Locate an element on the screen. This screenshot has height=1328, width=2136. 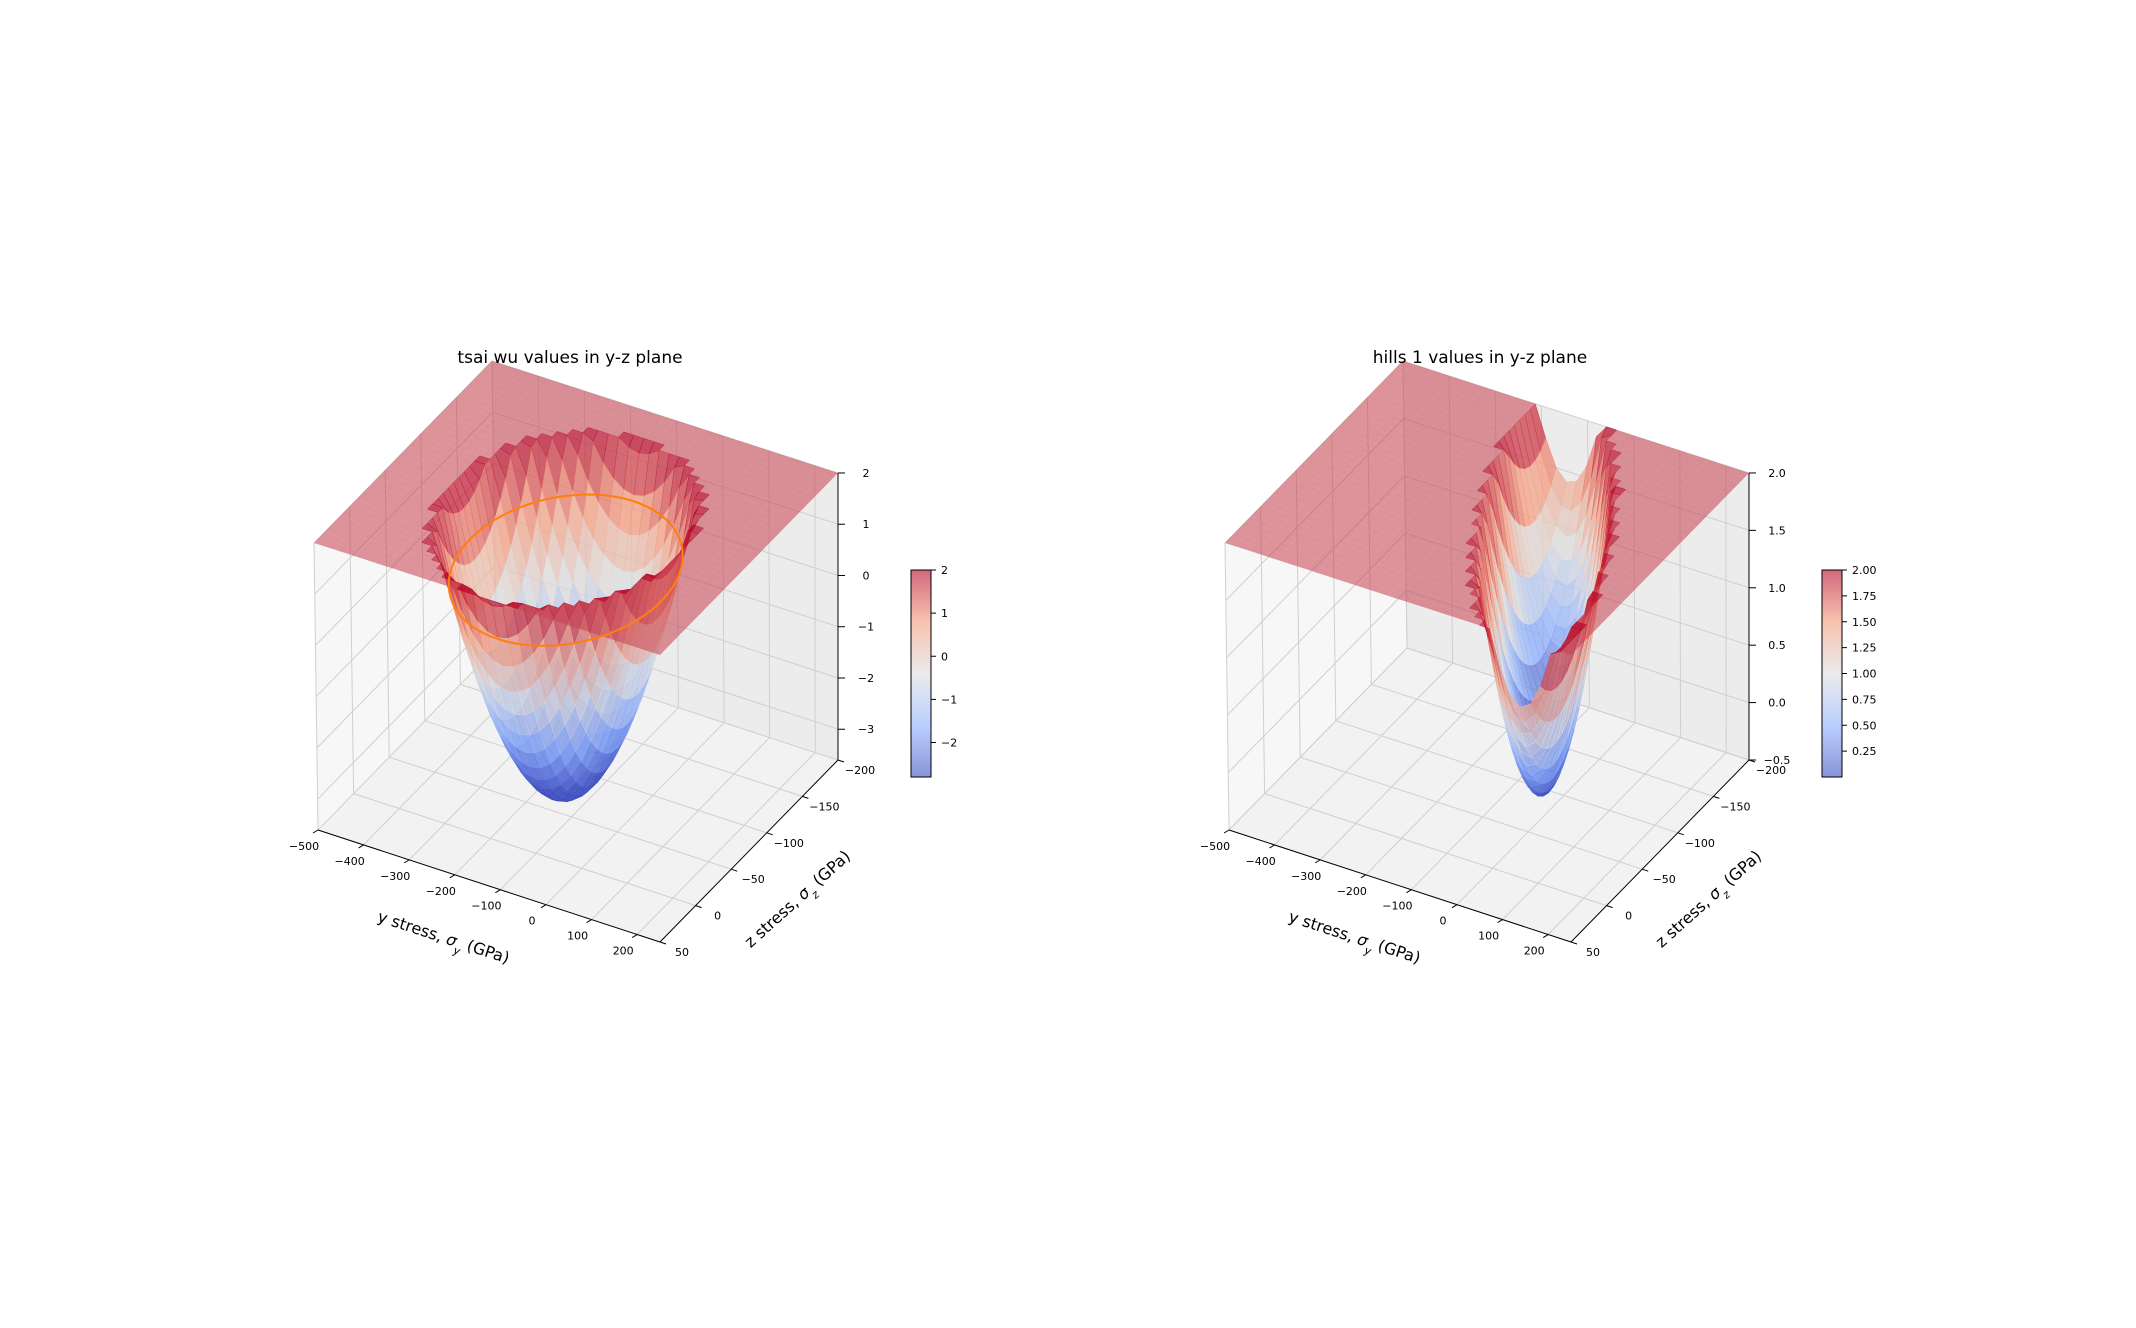
colorbar-tick-label: −1 is located at coordinates (949, 699).